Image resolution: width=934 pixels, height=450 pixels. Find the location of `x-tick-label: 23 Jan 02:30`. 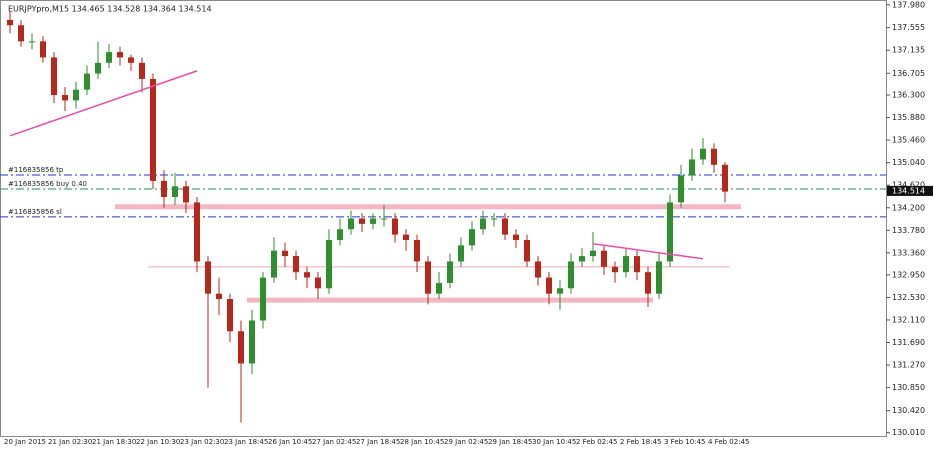

x-tick-label: 23 Jan 02:30 is located at coordinates (202, 442).